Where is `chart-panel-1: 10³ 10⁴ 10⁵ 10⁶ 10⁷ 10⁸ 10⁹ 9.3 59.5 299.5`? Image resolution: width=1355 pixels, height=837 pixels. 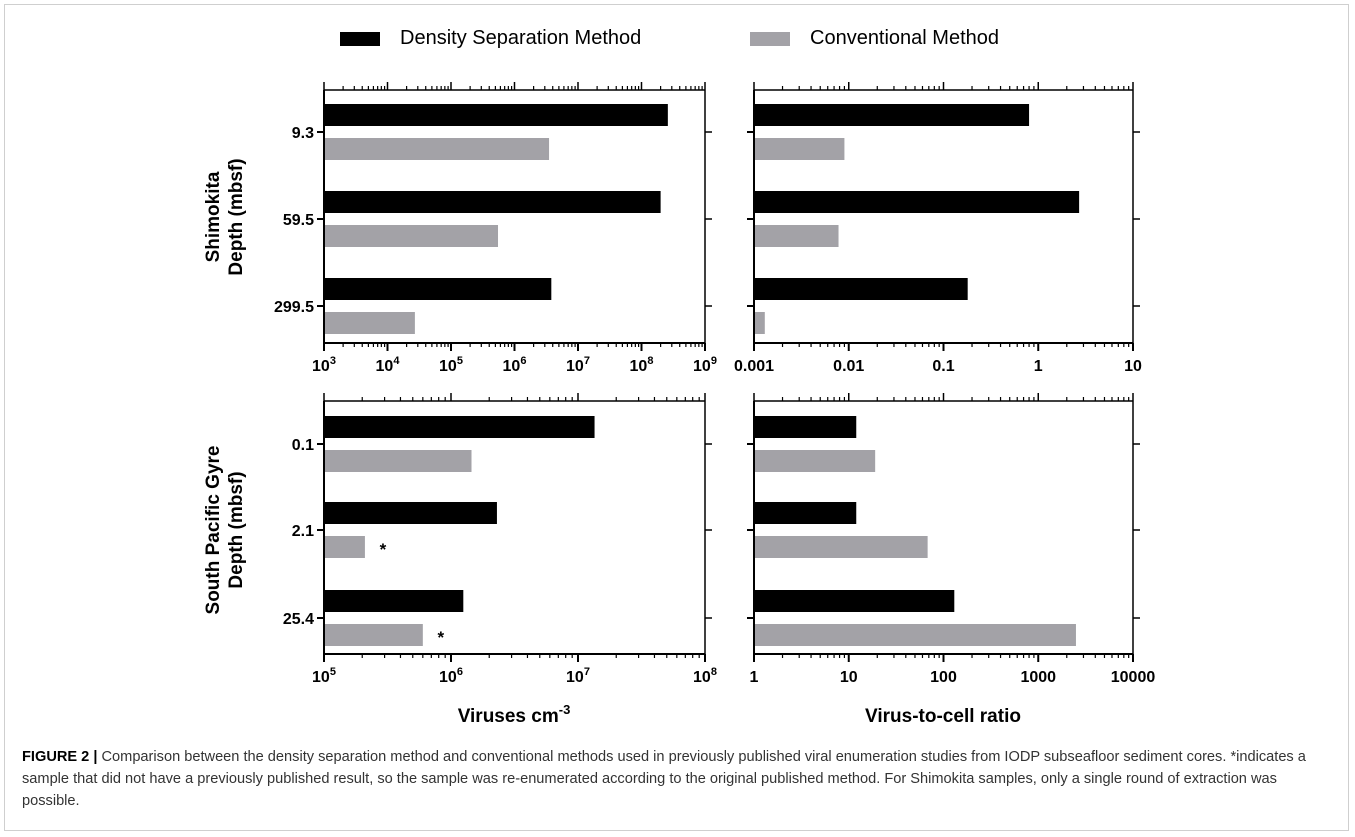 chart-panel-1: 10³ 10⁴ 10⁵ 10⁶ 10⁷ 10⁸ 10⁹ 9.3 59.5 299.5 is located at coordinates (495, 228).